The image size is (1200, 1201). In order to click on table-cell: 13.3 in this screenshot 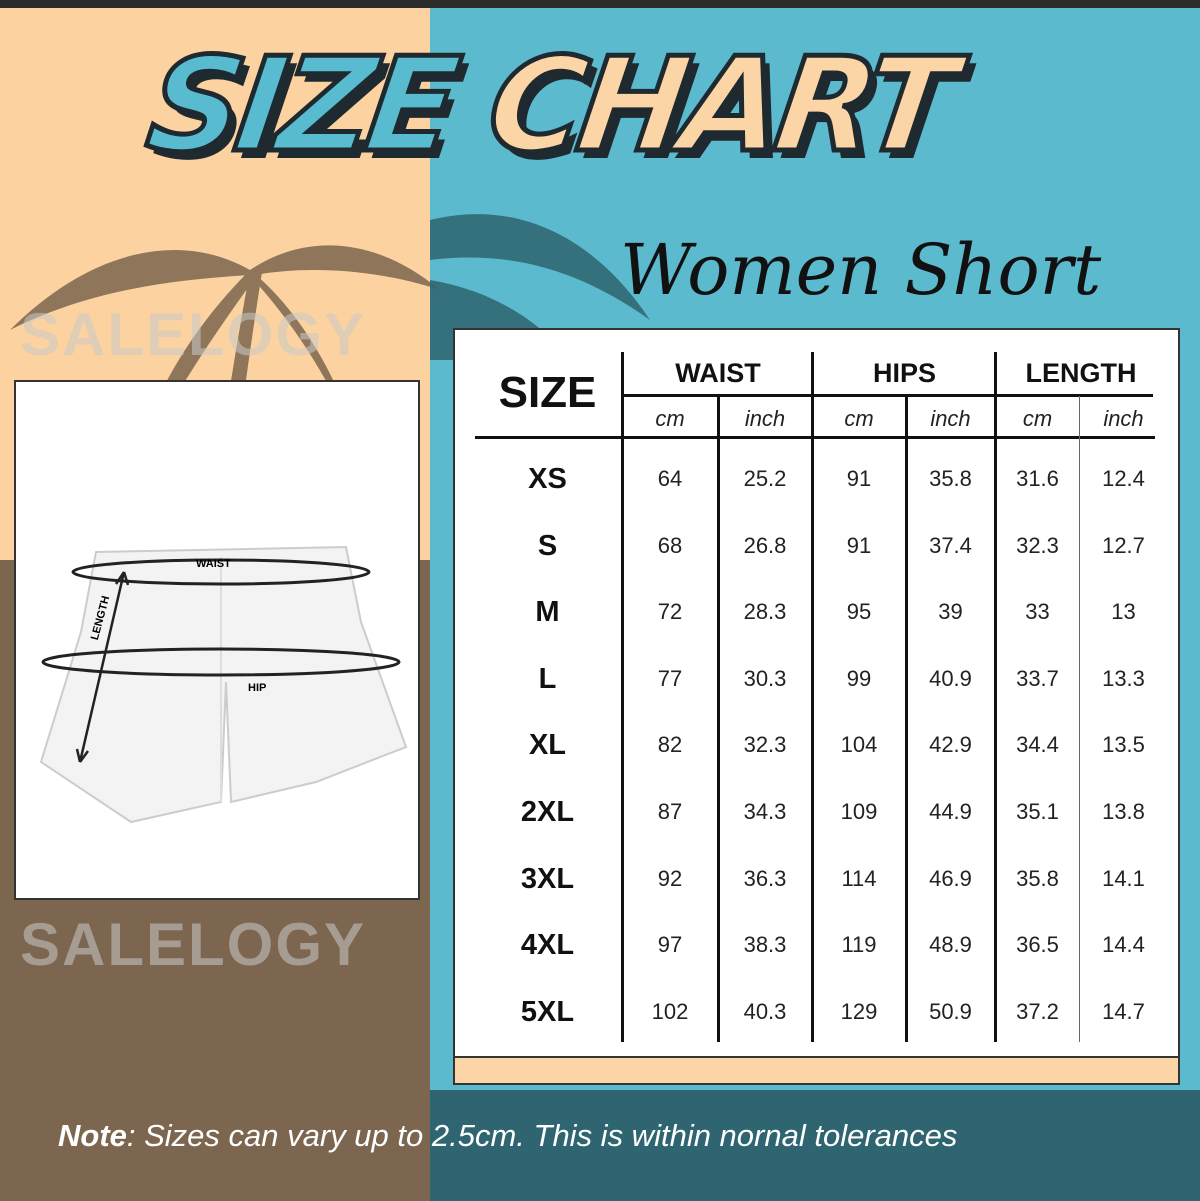, I will do `click(1123, 678)`.